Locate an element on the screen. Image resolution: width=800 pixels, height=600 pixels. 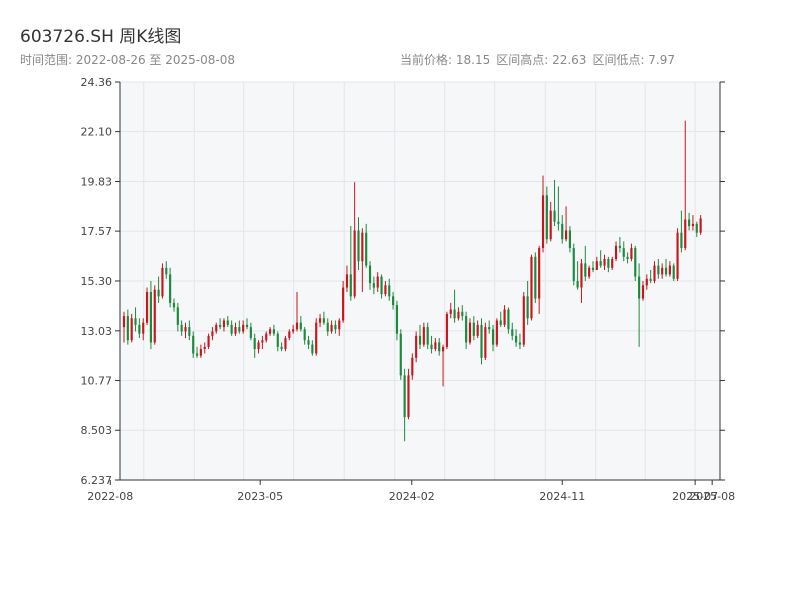
y-tick-label: 22.10 is located at coordinates (97, 132).